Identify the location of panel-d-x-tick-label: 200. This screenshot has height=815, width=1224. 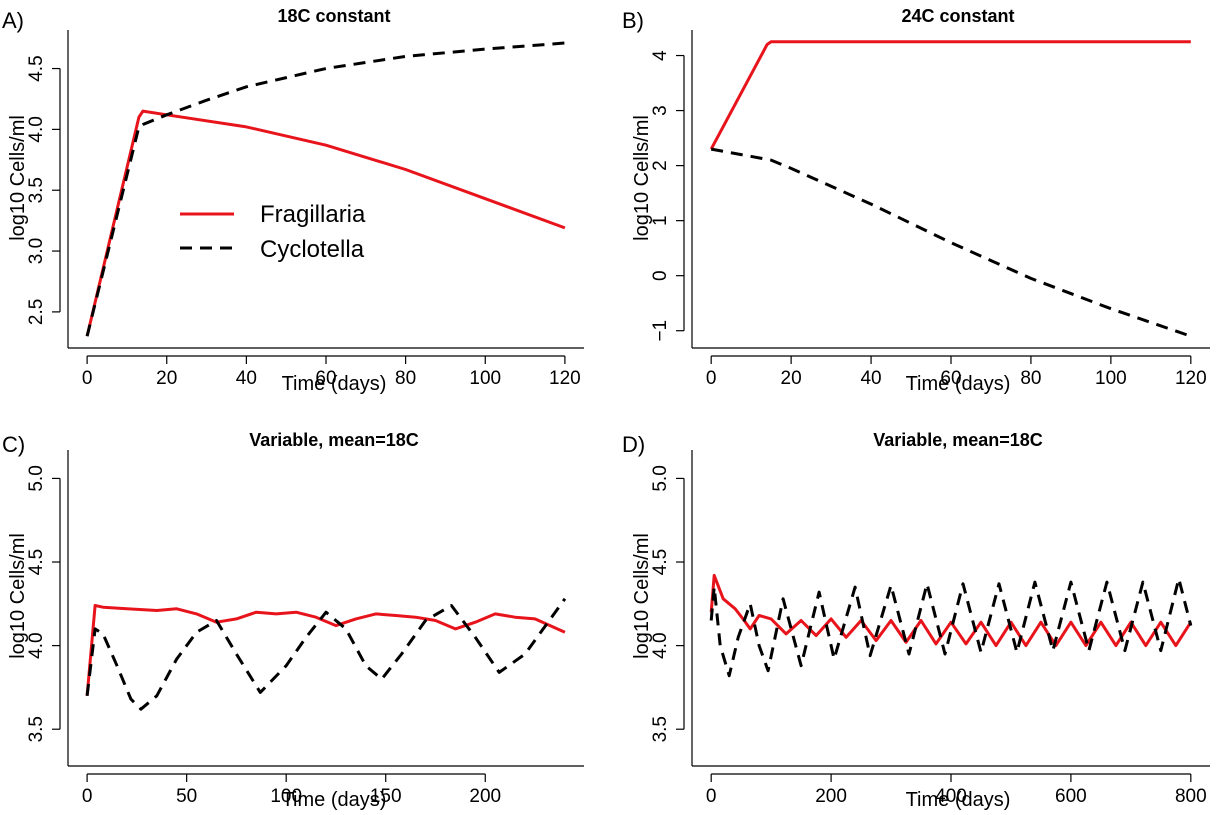
(831, 796).